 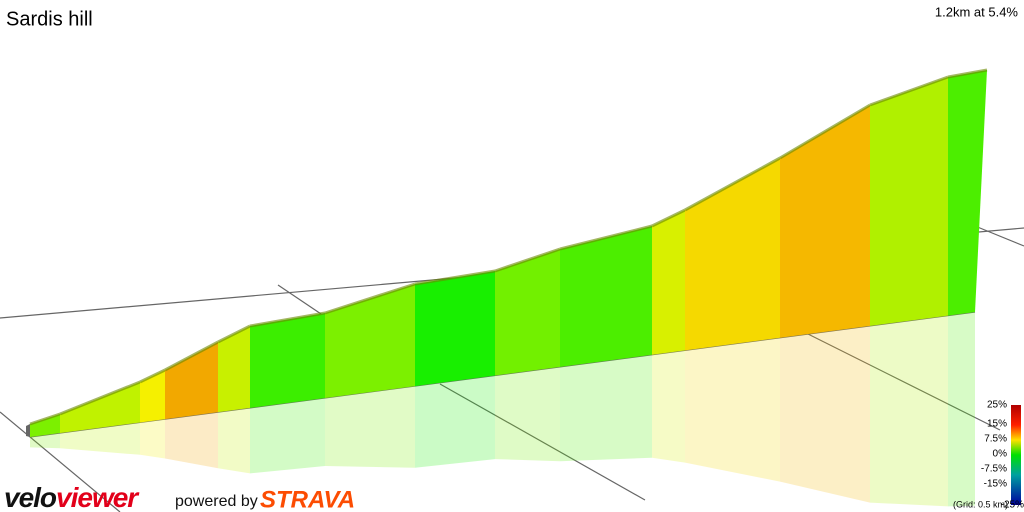 What do you see at coordinates (216, 501) in the screenshot?
I see `powered-by: powered by` at bounding box center [216, 501].